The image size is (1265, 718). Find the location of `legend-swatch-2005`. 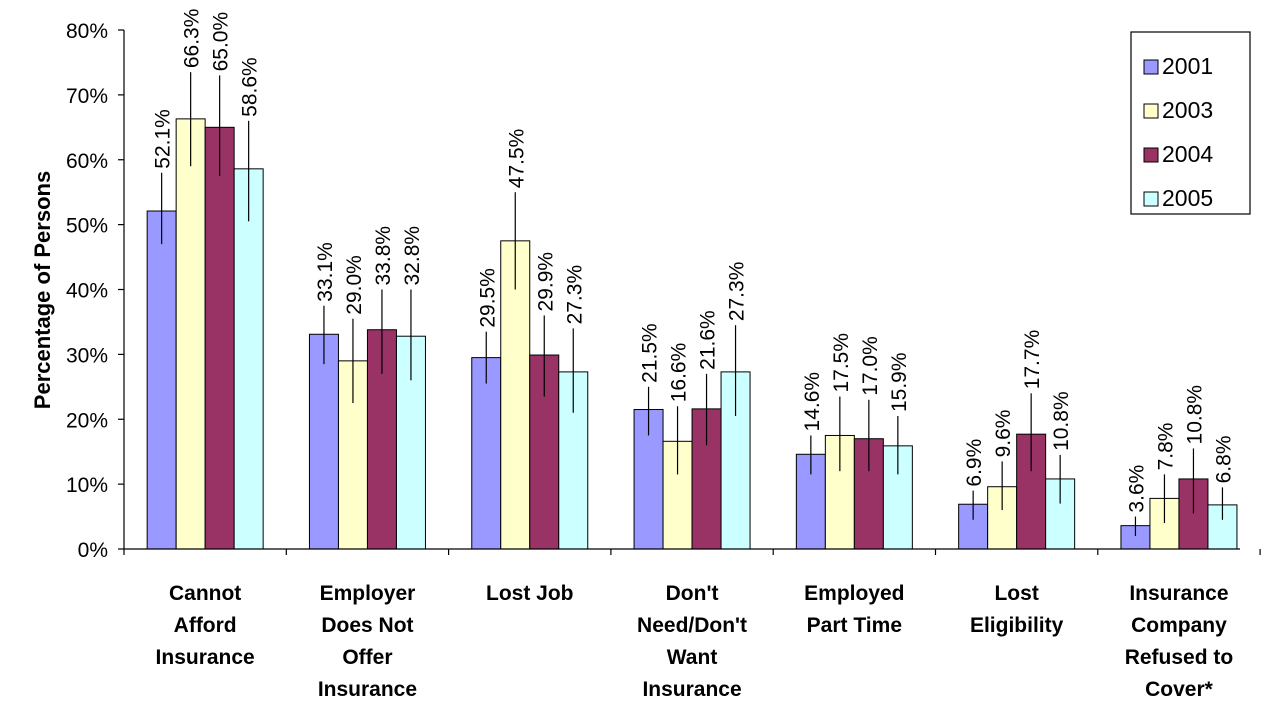

legend-swatch-2005 is located at coordinates (1151, 199).